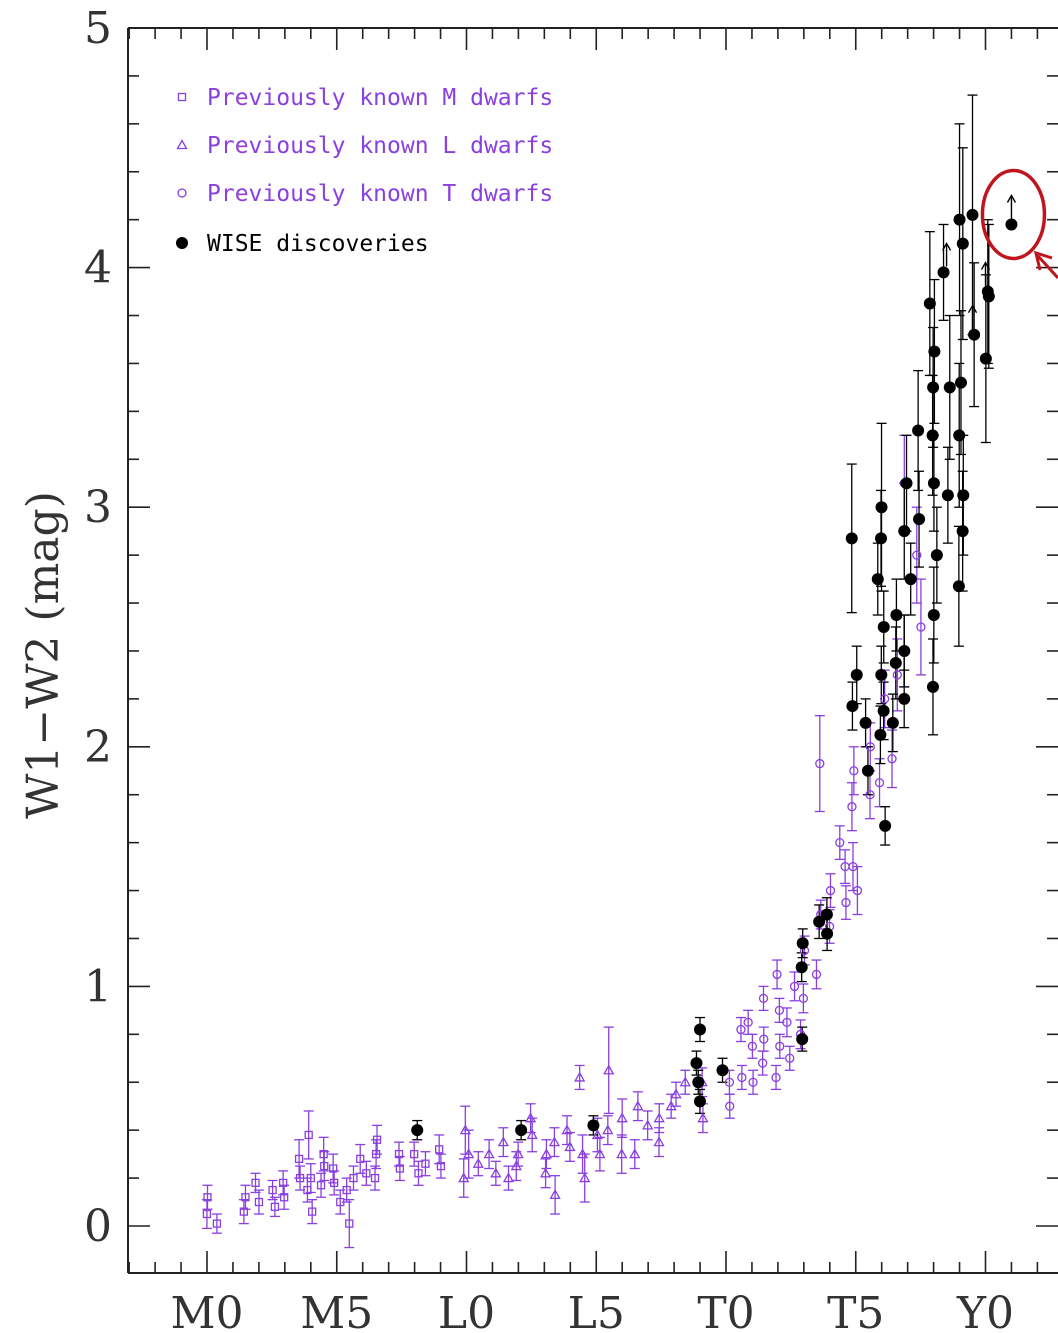 This screenshot has height=1333, width=1058. Describe the element at coordinates (182, 97) in the screenshot. I see `legend-marker` at that location.